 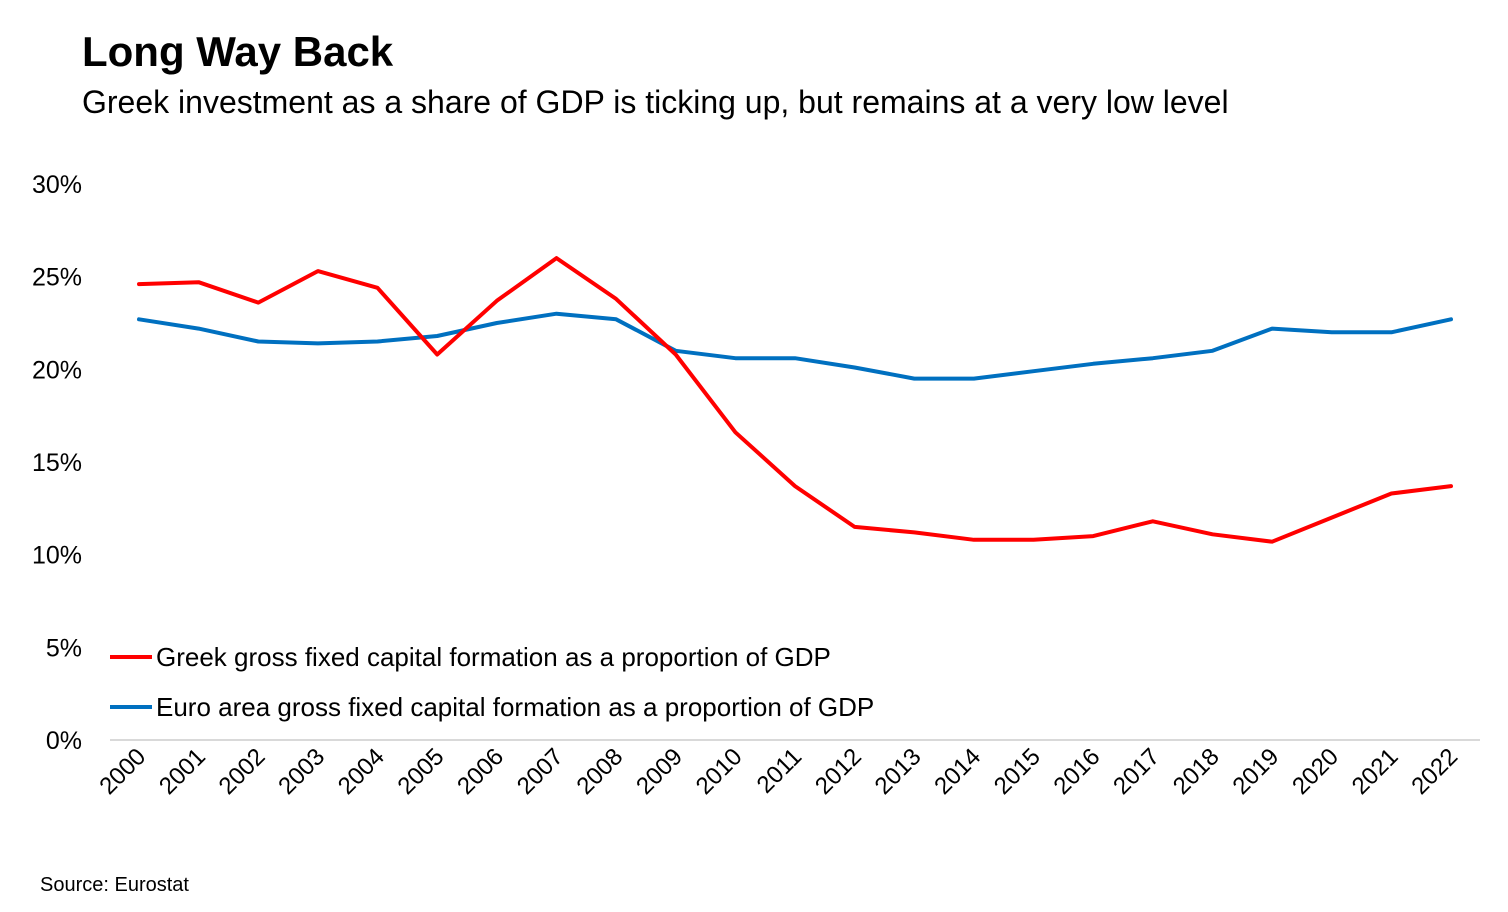 What do you see at coordinates (57, 185) in the screenshot?
I see `y-tick-label: 30%` at bounding box center [57, 185].